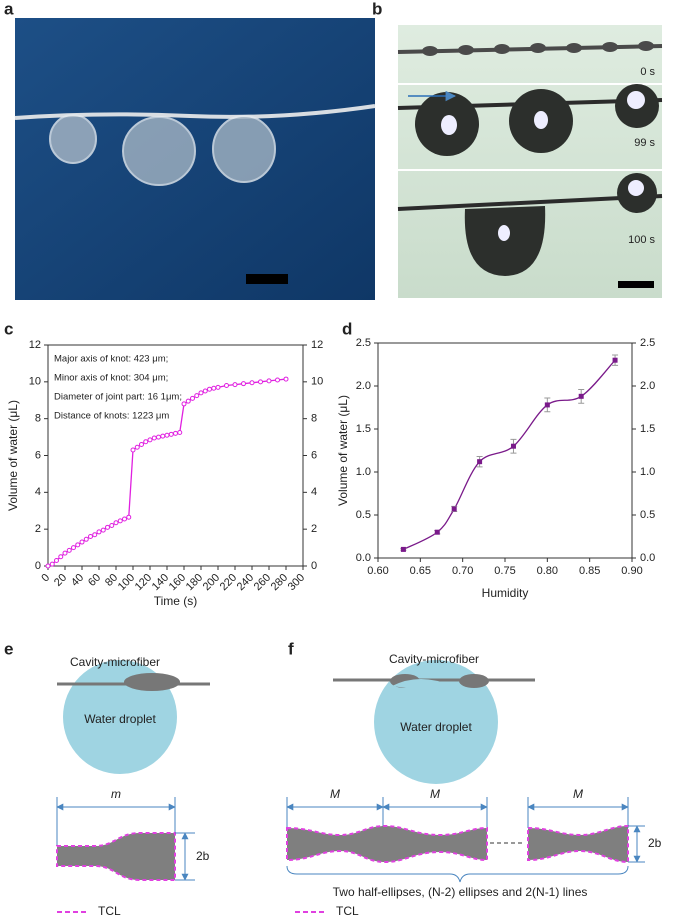 The image size is (685, 922). Describe the element at coordinates (133, 786) in the screenshot. I see `diagram-e` at that location.